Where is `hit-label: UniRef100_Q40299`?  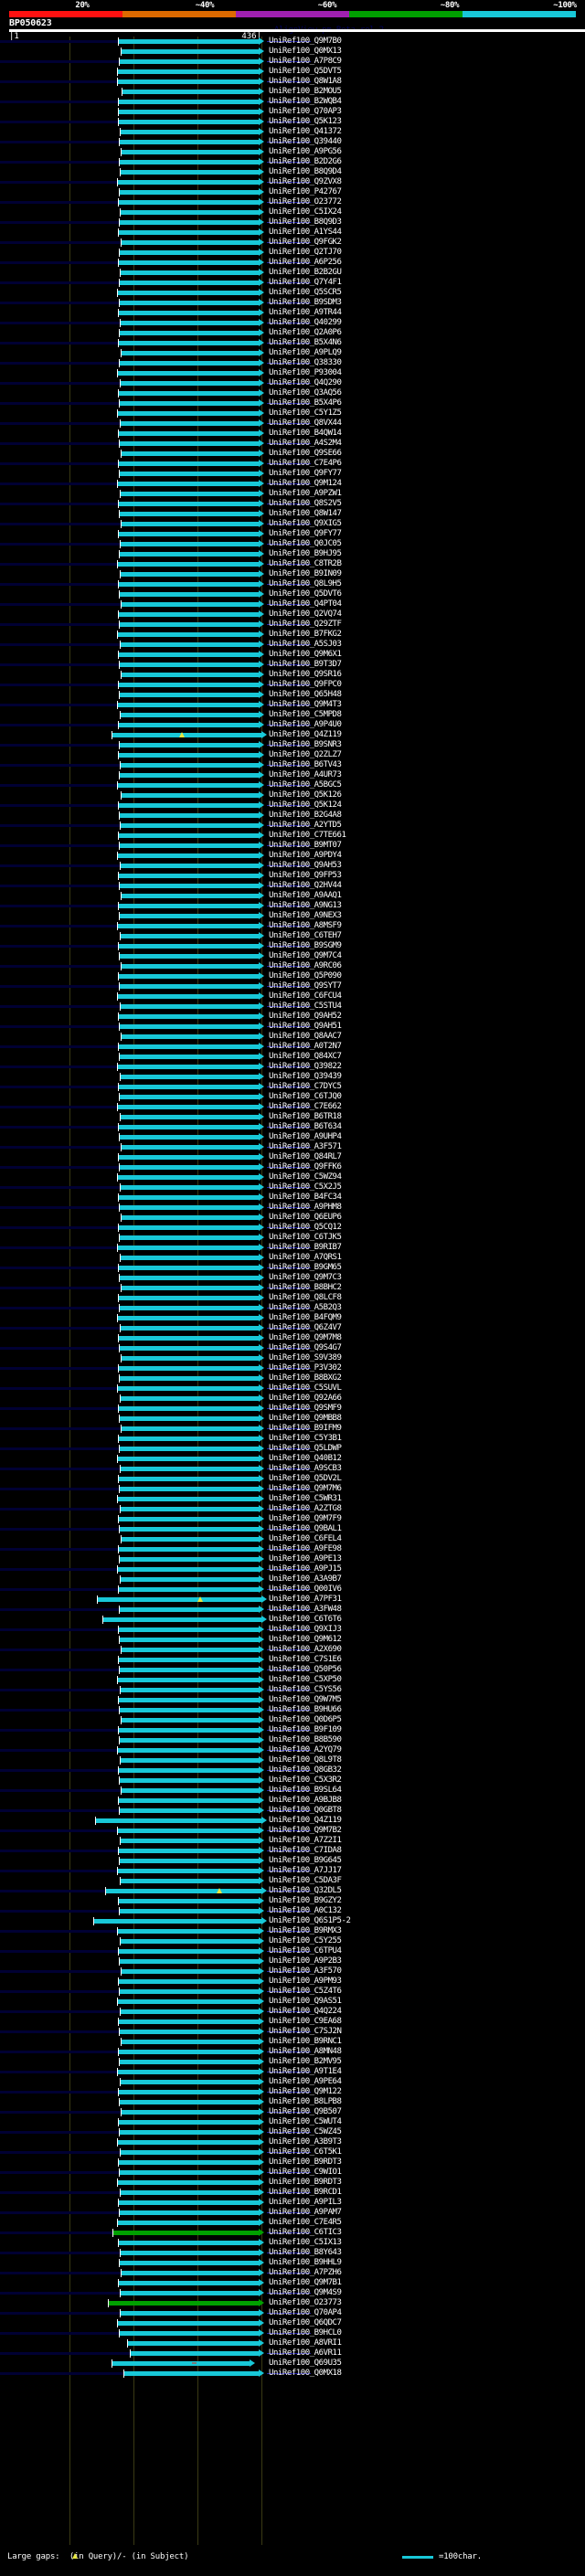
hit-label: UniRef100_Q40299 is located at coordinates (305, 322).